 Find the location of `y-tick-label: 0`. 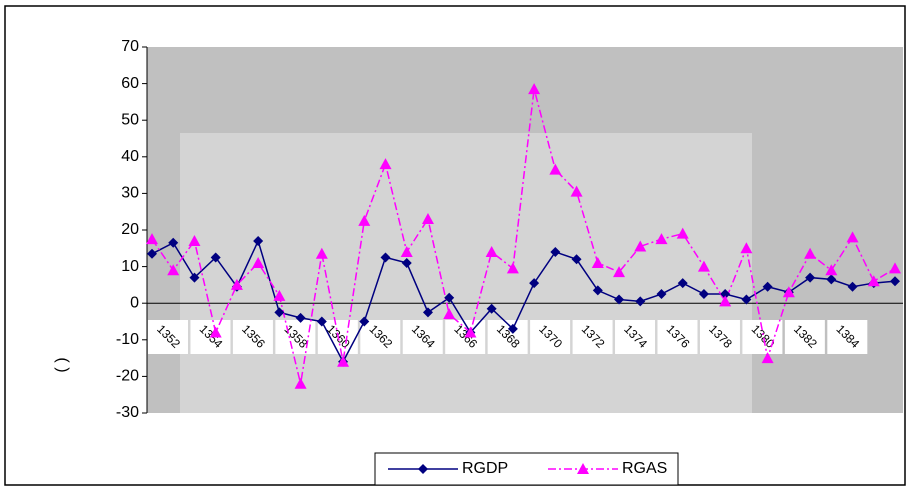

y-tick-label: 0 is located at coordinates (134, 302).